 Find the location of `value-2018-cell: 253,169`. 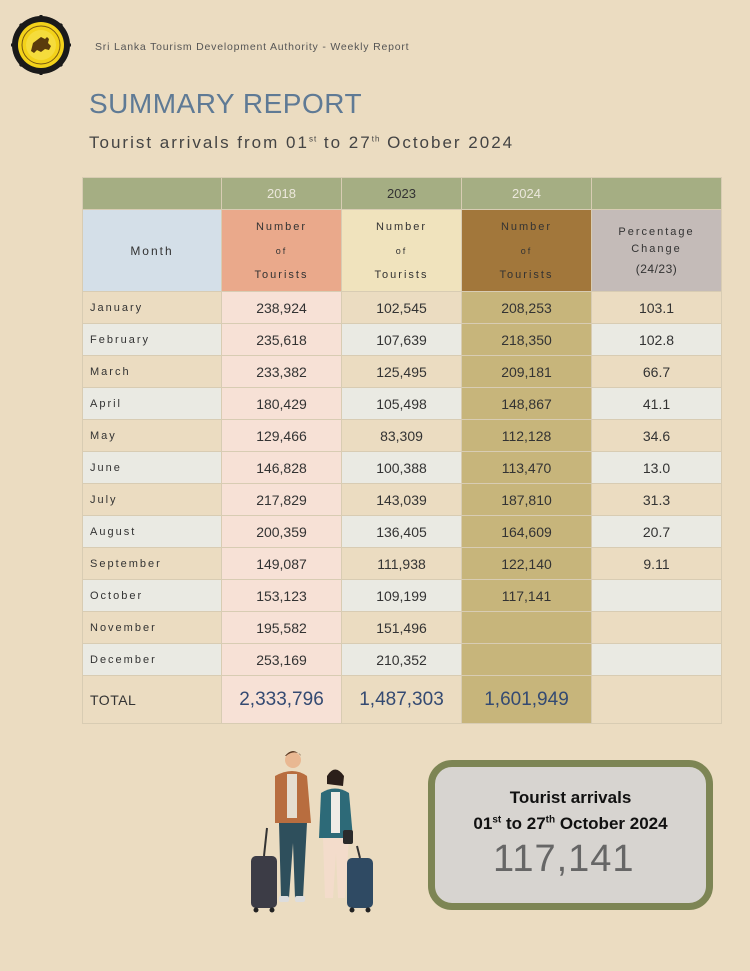

value-2018-cell: 253,169 is located at coordinates (281, 659).